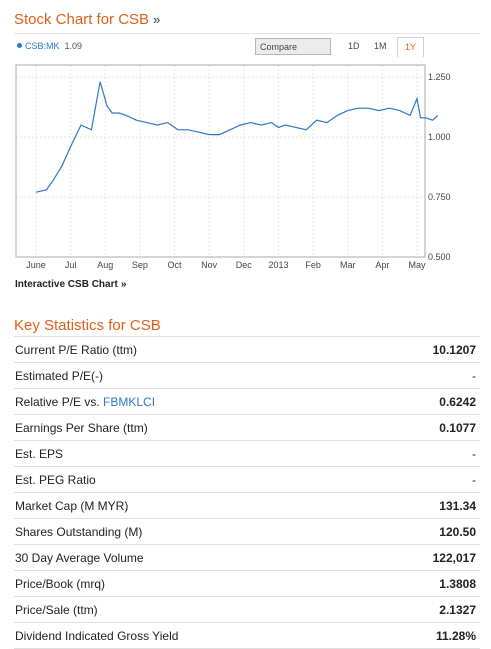 Image resolution: width=491 pixels, height=649 pixels. What do you see at coordinates (194, 375) in the screenshot?
I see `stat-label: Estimated P/E(-)` at bounding box center [194, 375].